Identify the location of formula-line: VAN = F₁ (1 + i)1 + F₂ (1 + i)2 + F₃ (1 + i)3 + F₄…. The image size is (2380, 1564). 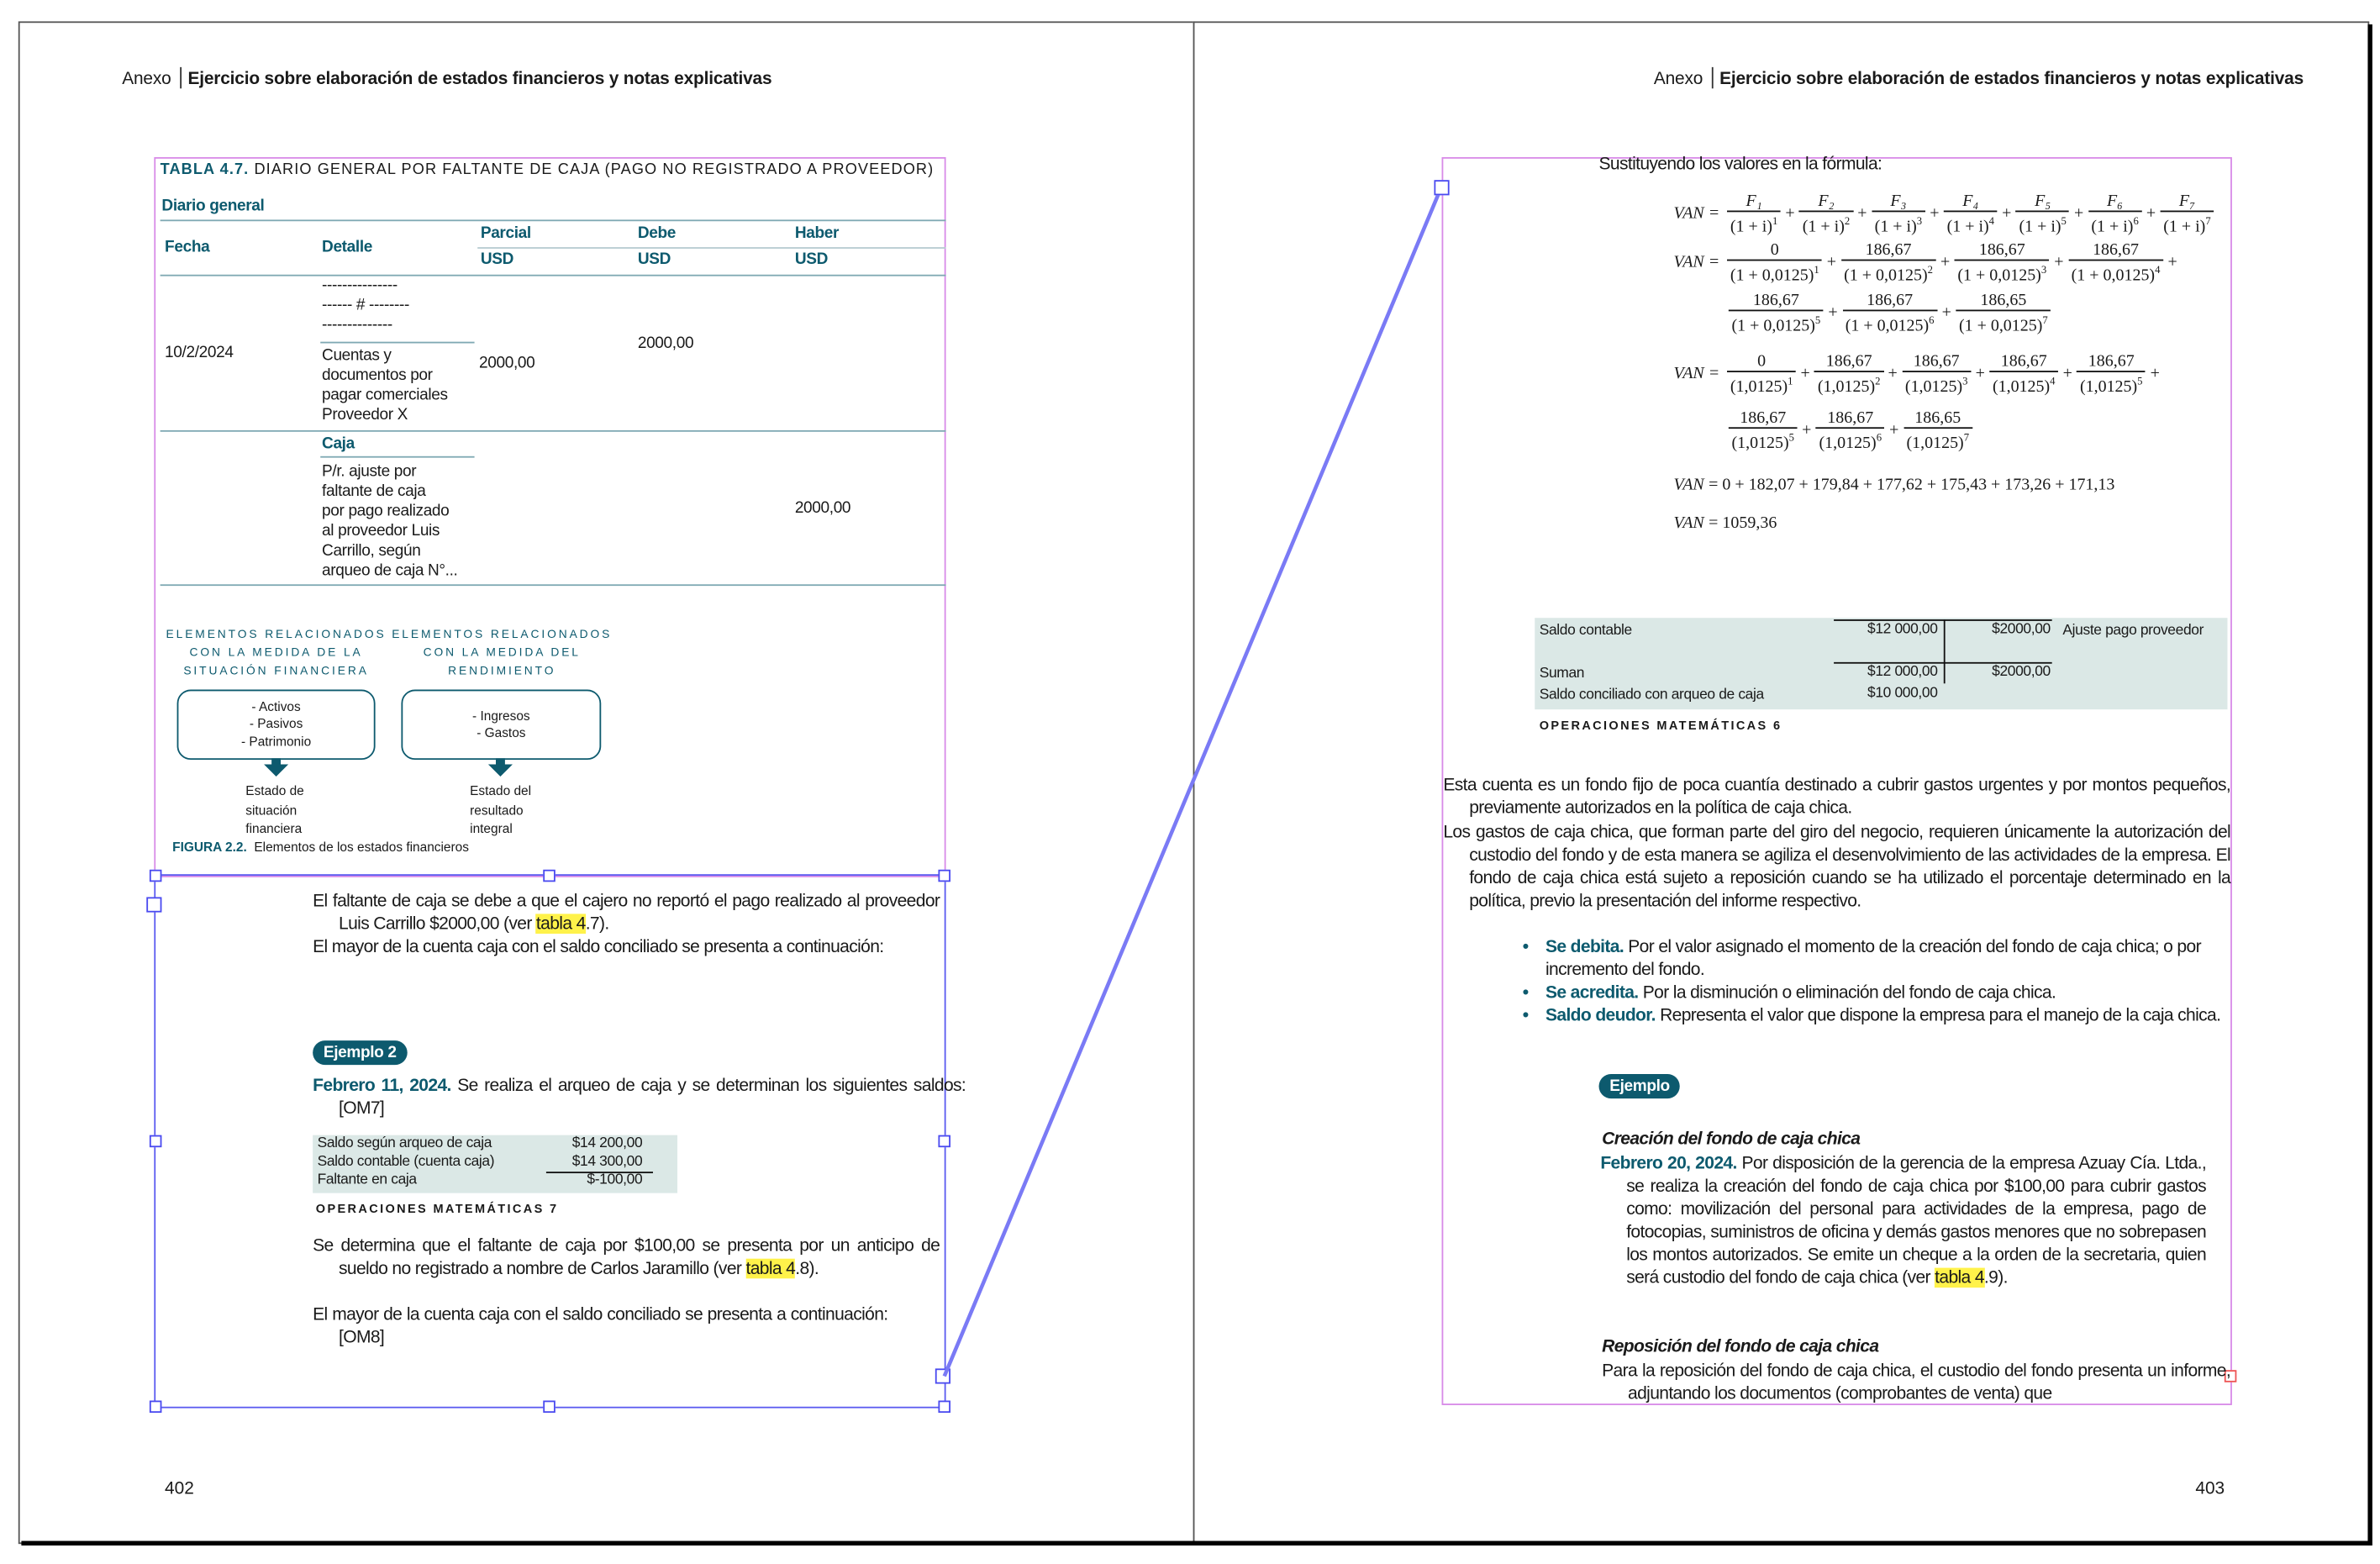
(1944, 214).